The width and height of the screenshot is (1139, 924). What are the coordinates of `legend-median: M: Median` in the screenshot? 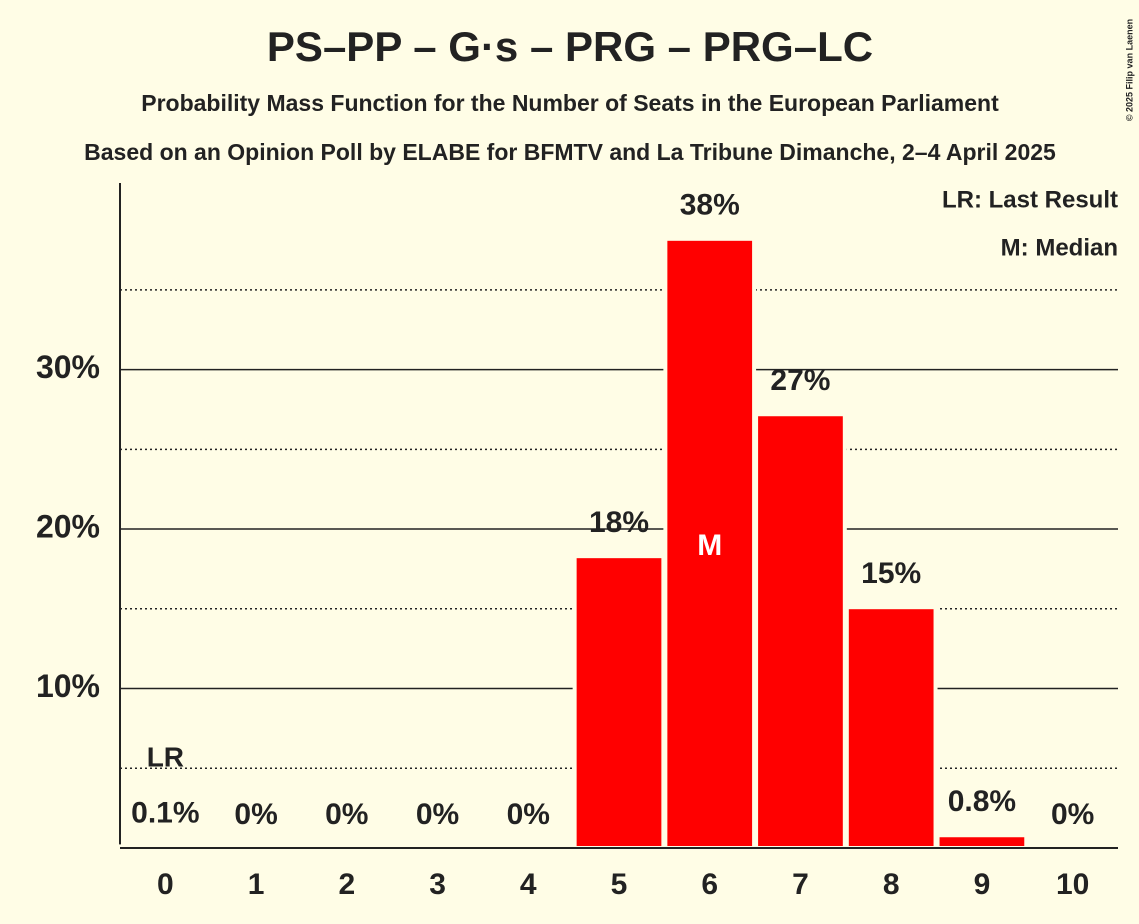 It's located at (1059, 247).